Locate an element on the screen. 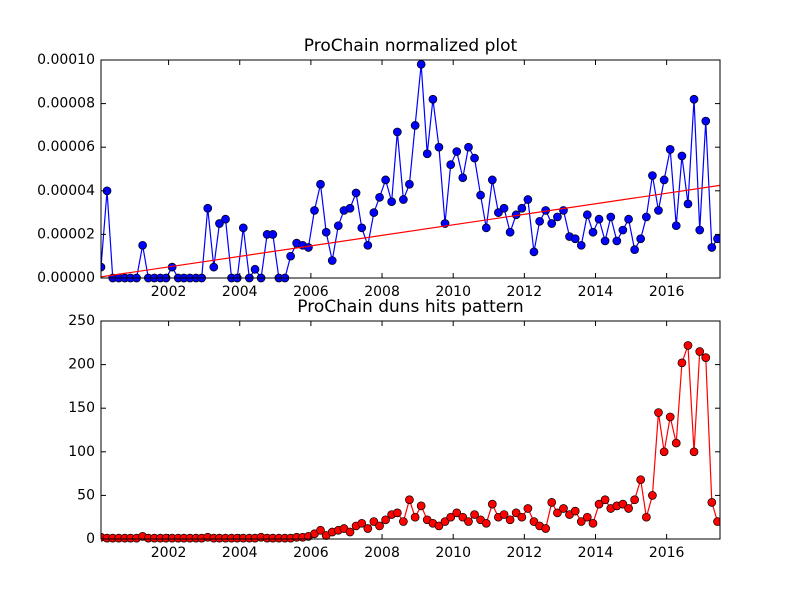 The image size is (800, 600). x-tick-label: 2010 is located at coordinates (453, 553).